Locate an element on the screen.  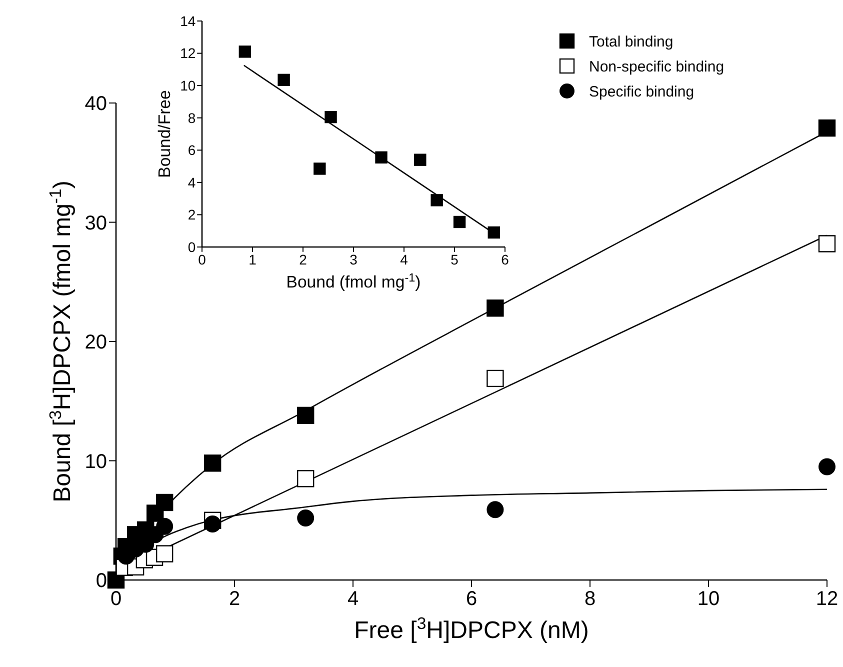
x-tick-label: 1 is located at coordinates (252, 260).